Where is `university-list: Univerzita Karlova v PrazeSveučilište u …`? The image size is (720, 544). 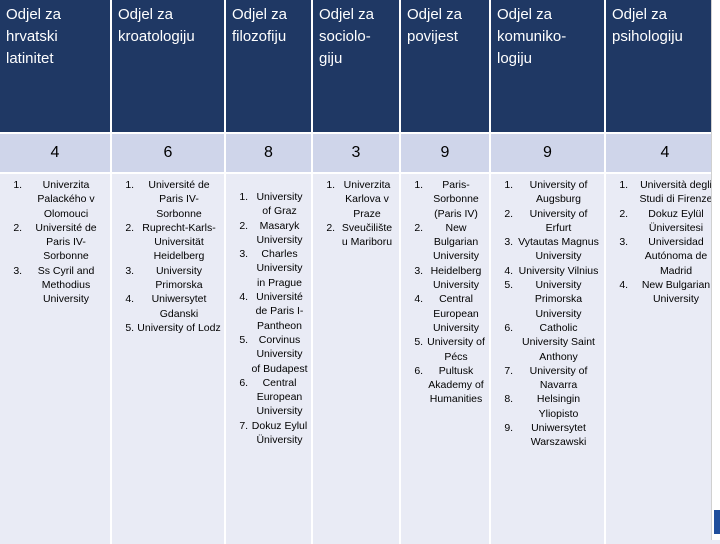
university-list: Univerzita Karlova v PrazeSveučilište u … is located at coordinates (356, 213).